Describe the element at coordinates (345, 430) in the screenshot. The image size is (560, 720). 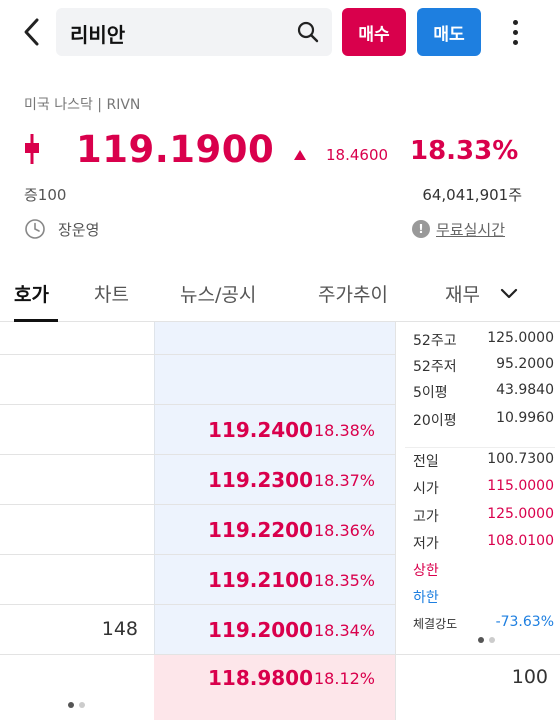
I see `ask-percent: 18.38%` at that location.